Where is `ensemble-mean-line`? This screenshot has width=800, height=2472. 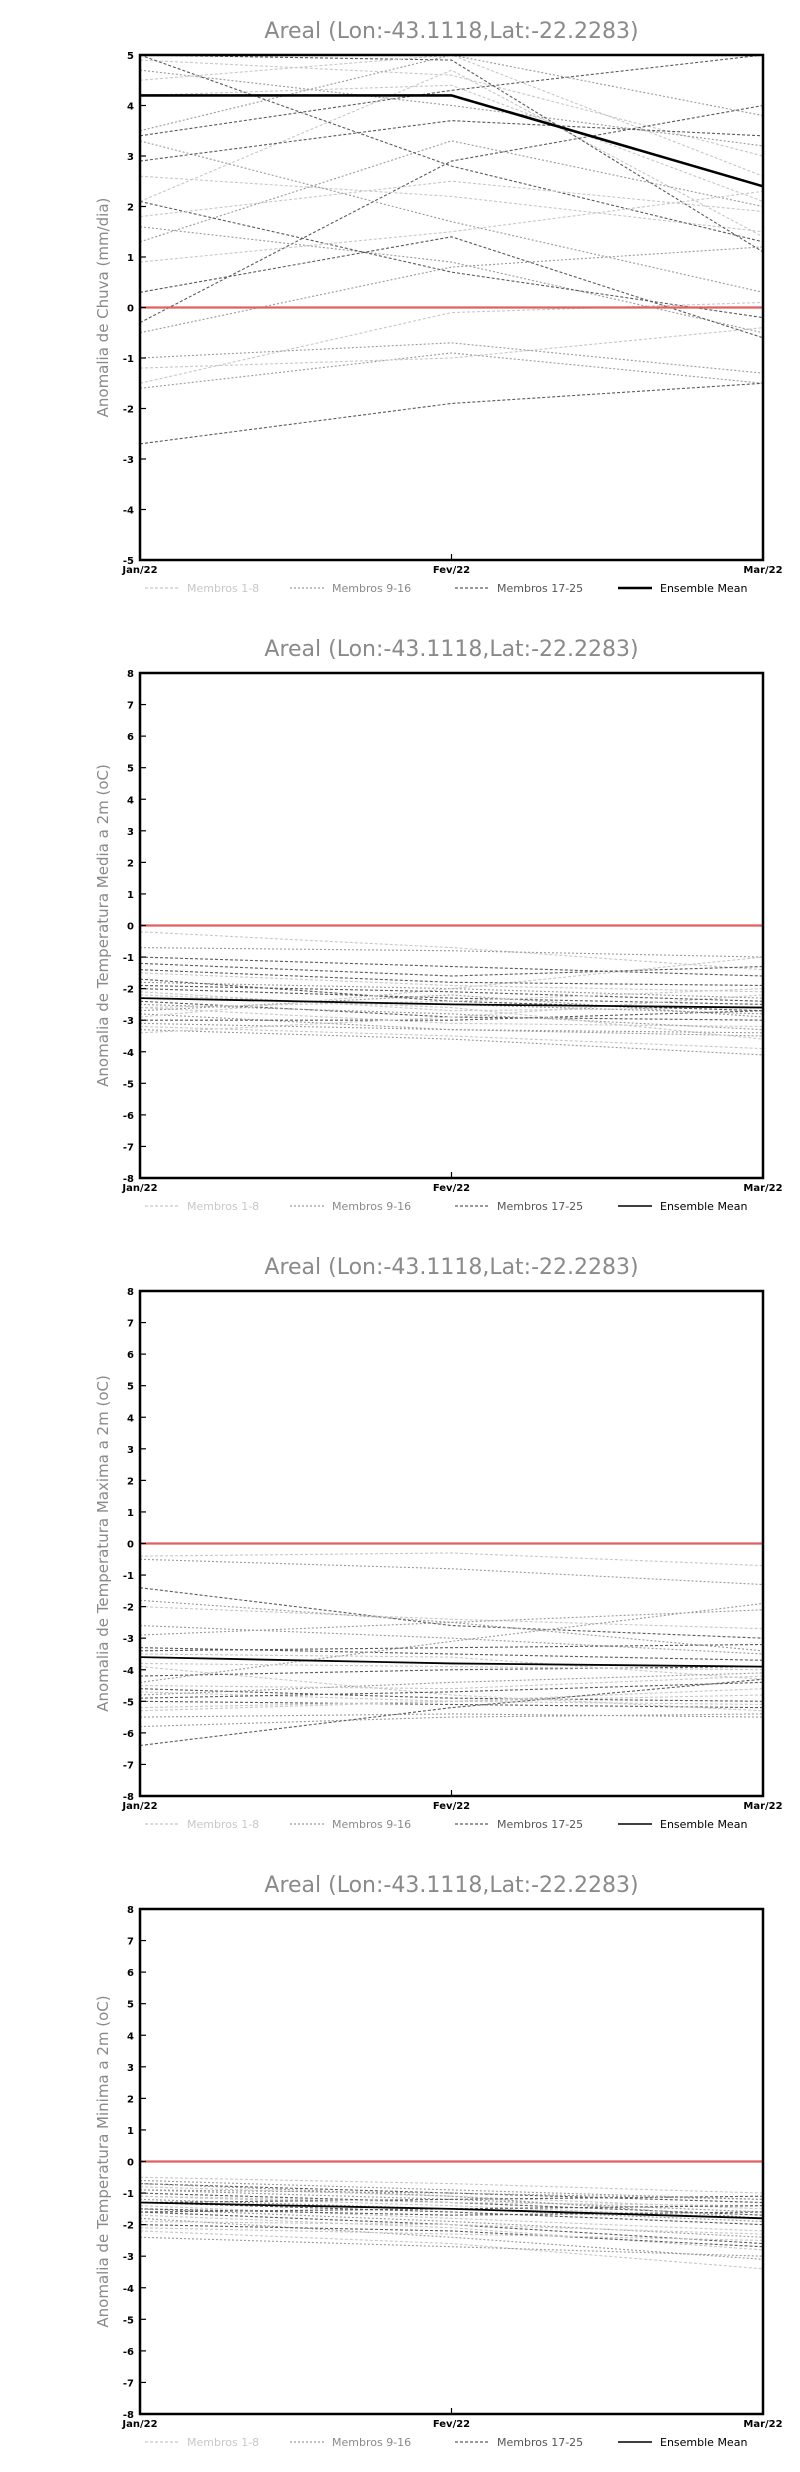 ensemble-mean-line is located at coordinates (451, 2210).